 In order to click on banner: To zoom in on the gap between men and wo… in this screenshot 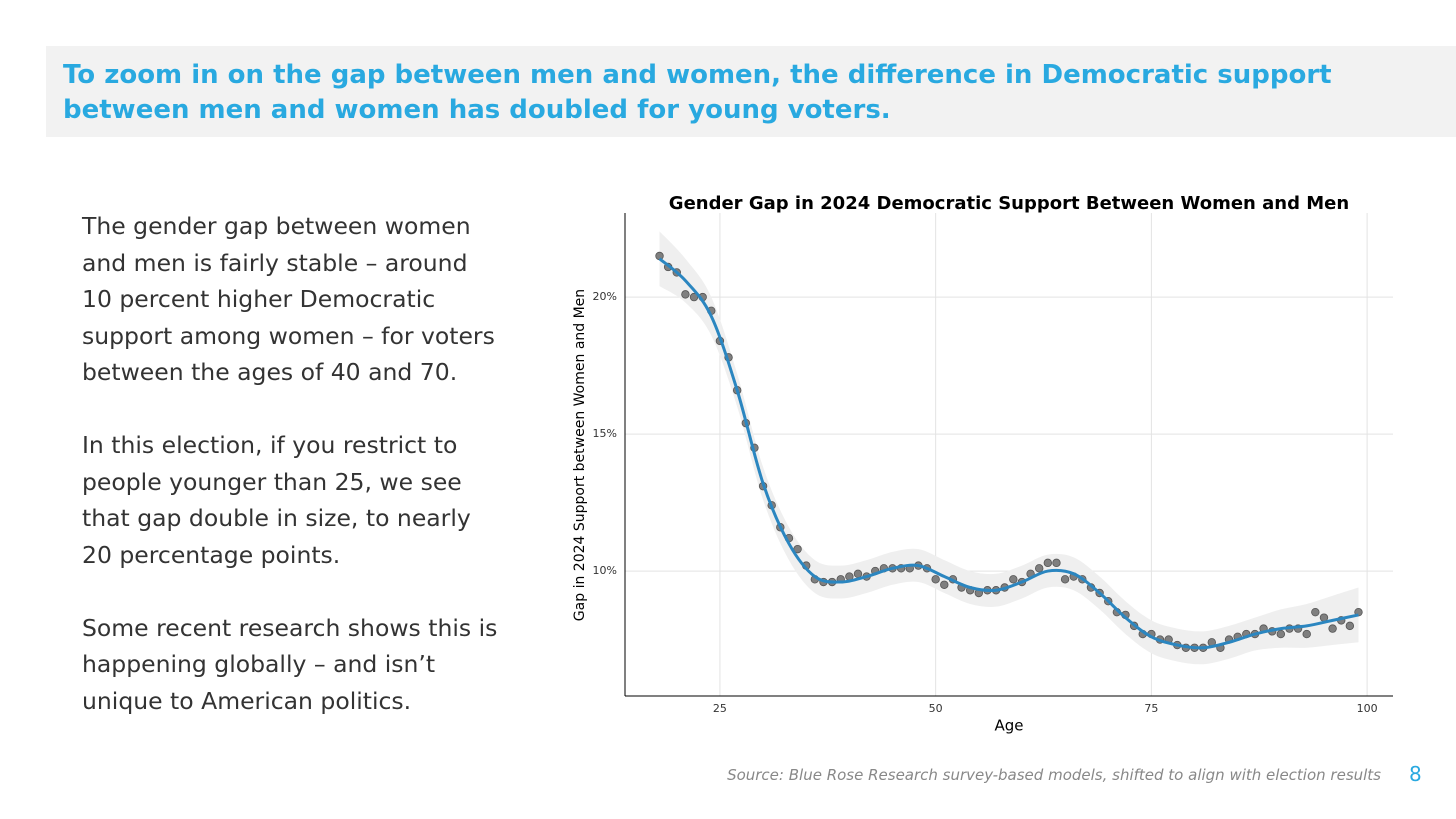, I will do `click(751, 91)`.